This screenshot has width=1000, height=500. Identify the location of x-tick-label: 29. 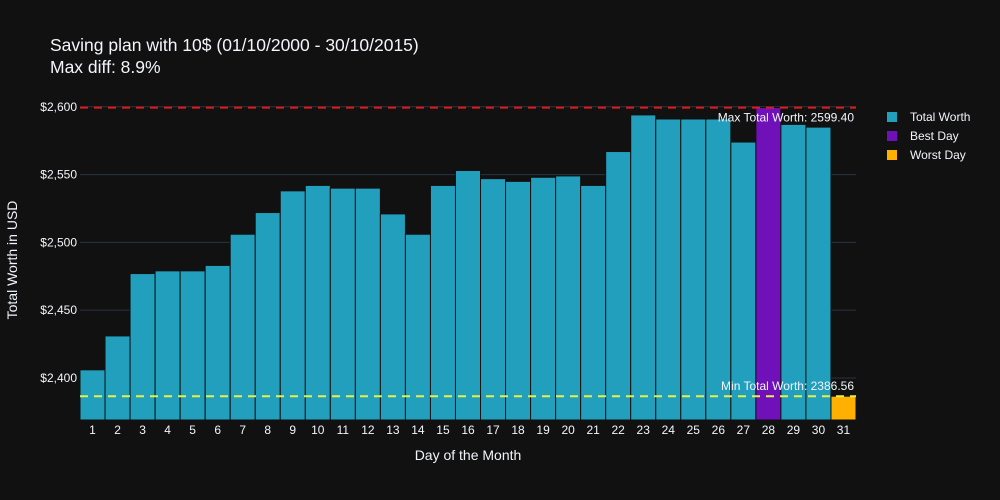
(794, 430).